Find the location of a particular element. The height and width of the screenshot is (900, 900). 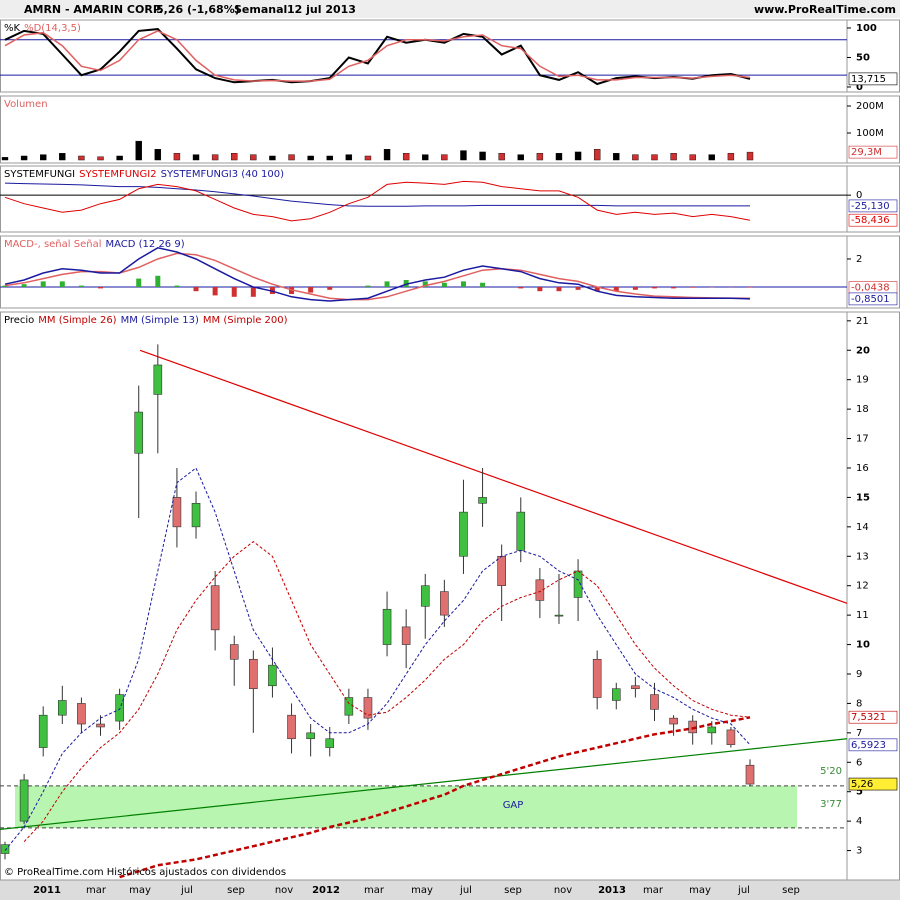

y-tick-label: 18 is located at coordinates (862, 409).